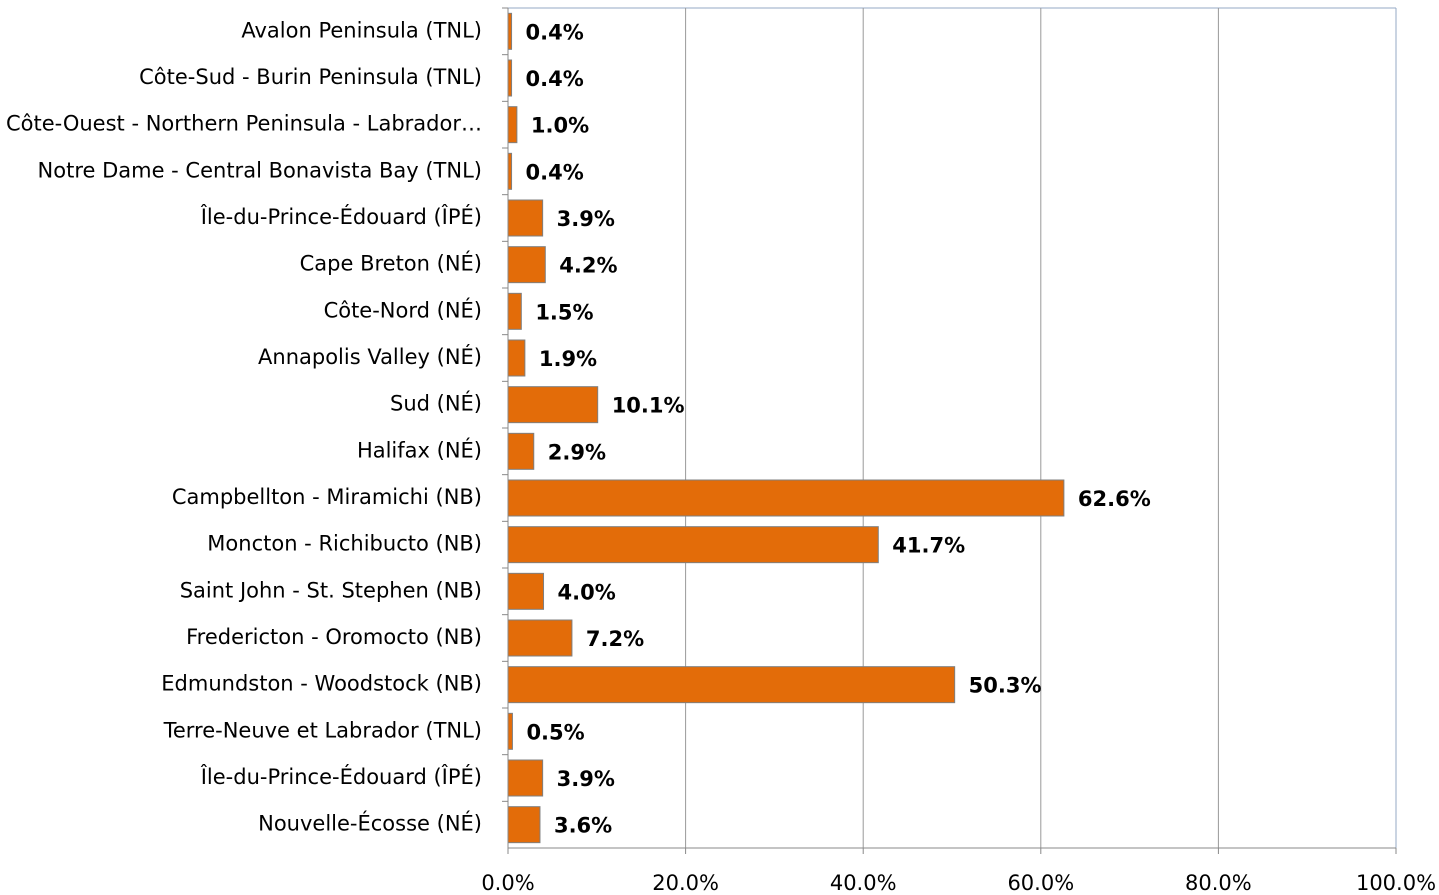 Image resolution: width=1439 pixels, height=895 pixels. Describe the element at coordinates (260, 170) in the screenshot. I see `y-tick-label: Notre Dame - Central Bonavista Bay (TNL)` at that location.